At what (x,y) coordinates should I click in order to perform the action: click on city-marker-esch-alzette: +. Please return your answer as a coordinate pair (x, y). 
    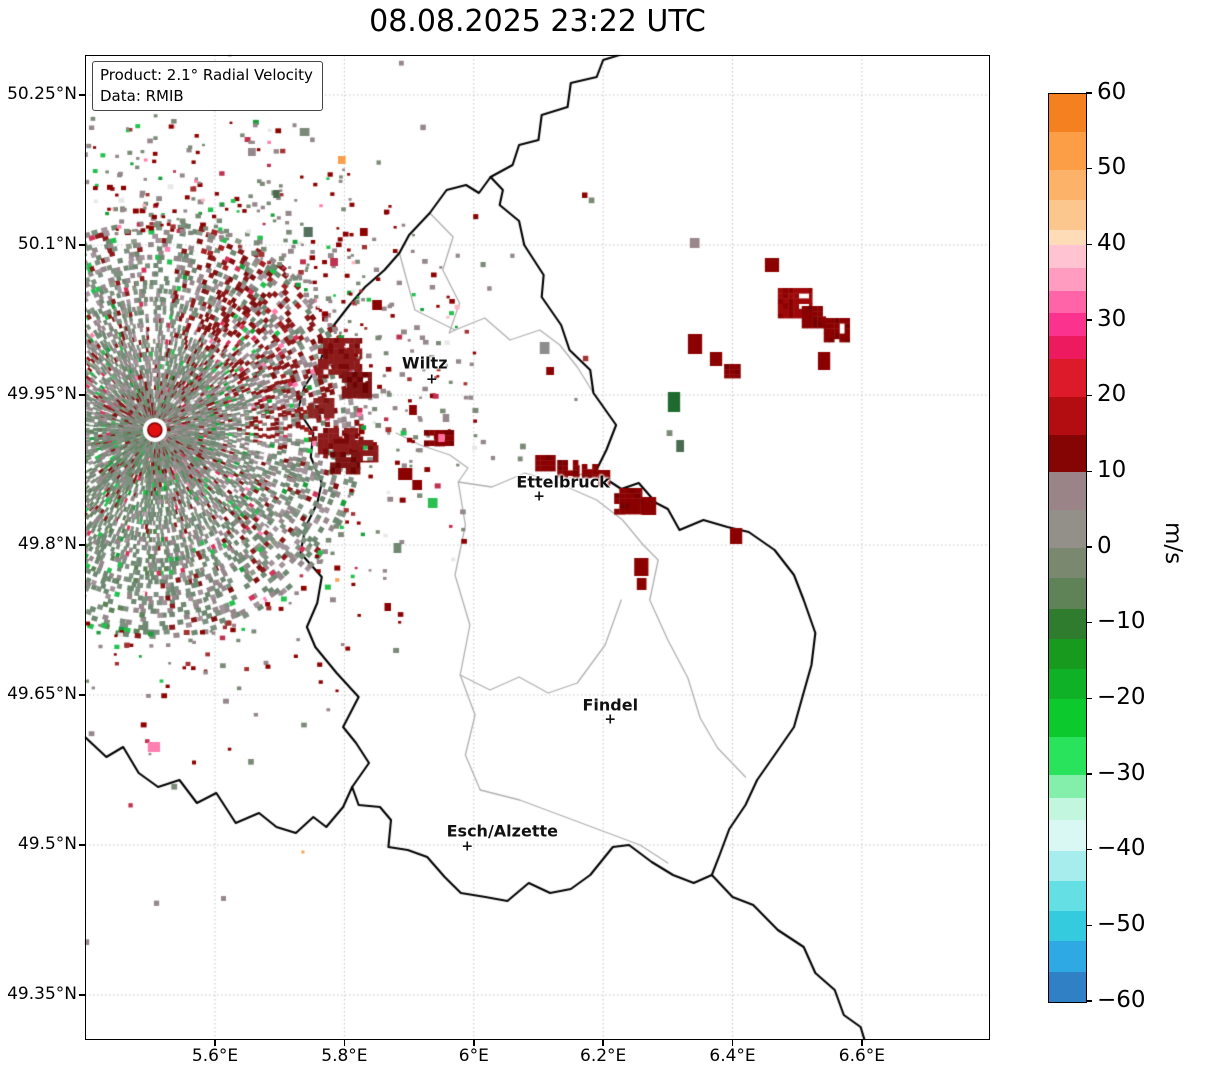
    Looking at the image, I should click on (467, 846).